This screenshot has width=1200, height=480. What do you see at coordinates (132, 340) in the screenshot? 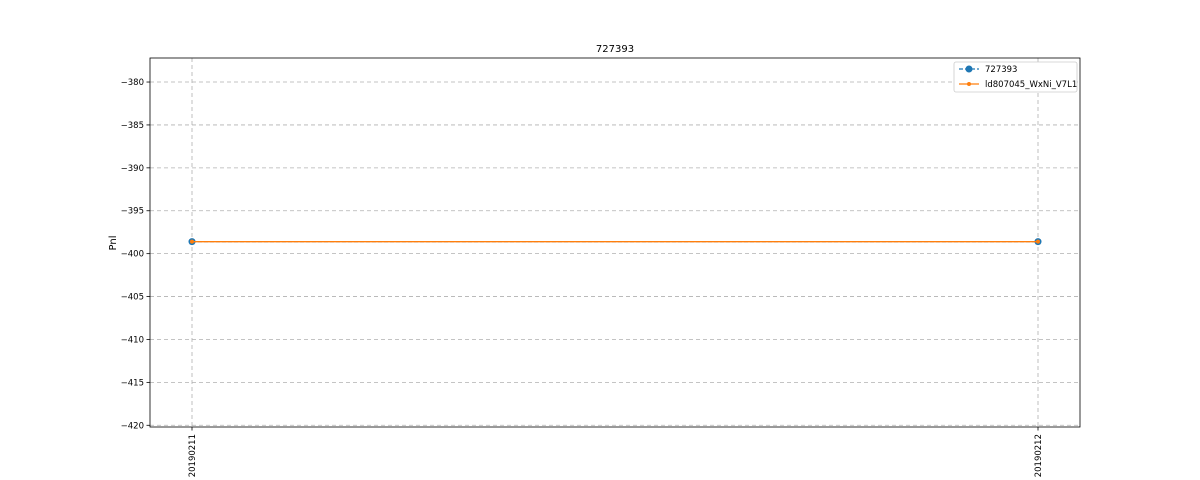
I see `y-tick-label: −410` at bounding box center [132, 340].